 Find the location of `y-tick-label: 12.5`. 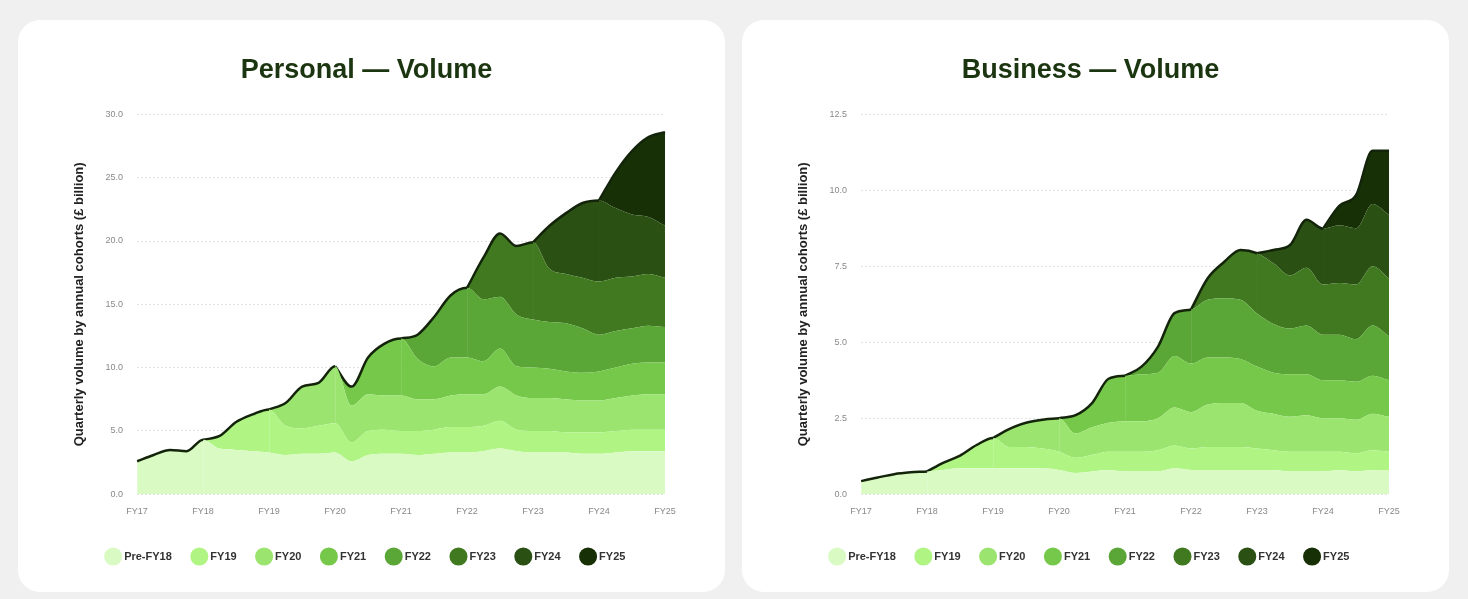

y-tick-label: 12.5 is located at coordinates (838, 113).